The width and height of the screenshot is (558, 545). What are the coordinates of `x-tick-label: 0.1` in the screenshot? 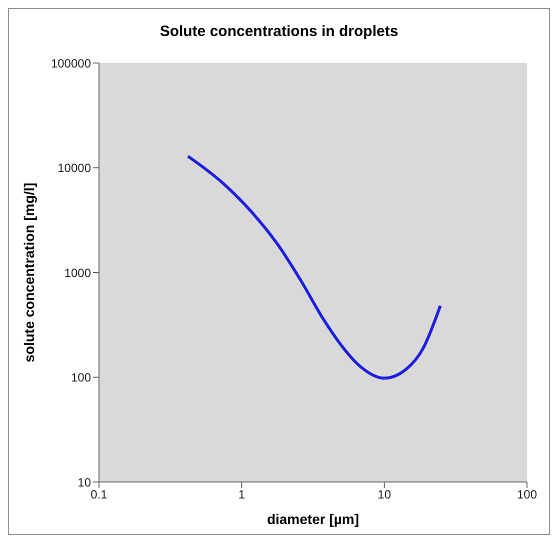 It's located at (99, 495).